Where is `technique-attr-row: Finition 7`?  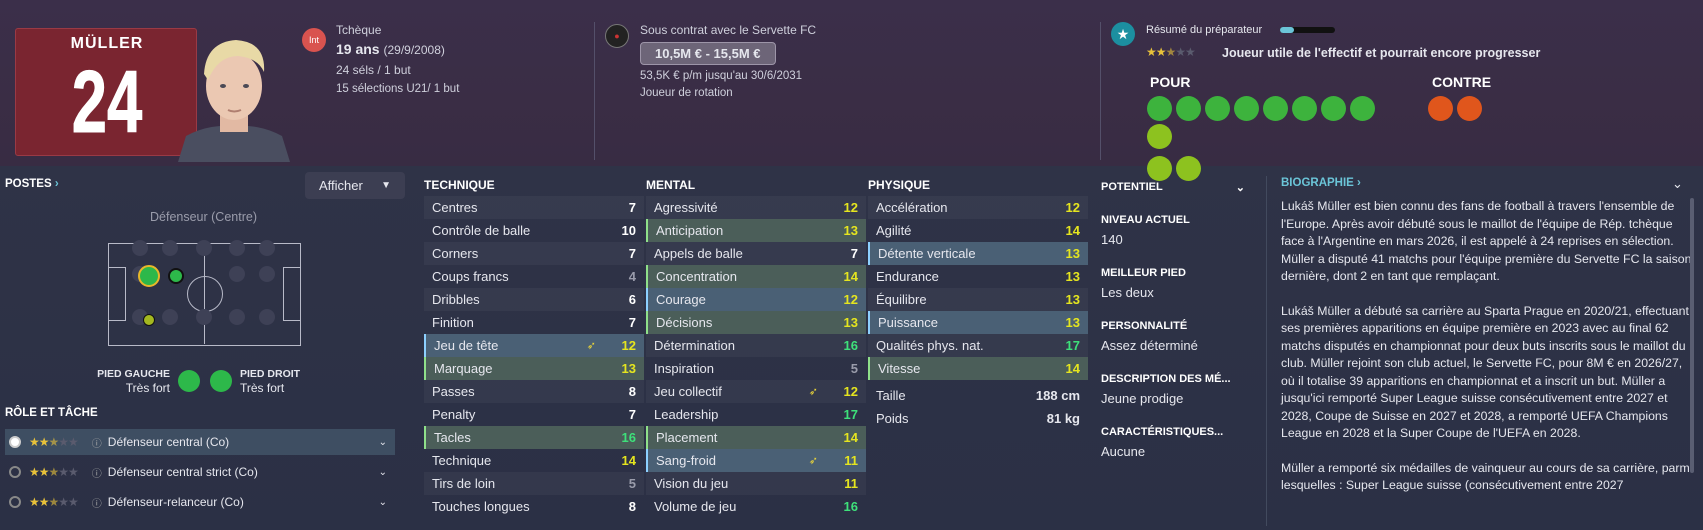
technique-attr-row: Finition 7 is located at coordinates (534, 322).